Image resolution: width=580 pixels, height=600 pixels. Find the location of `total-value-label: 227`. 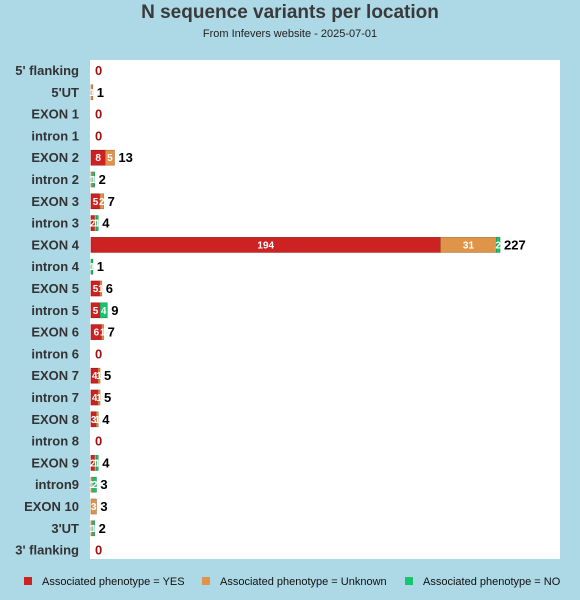

total-value-label: 227 is located at coordinates (515, 244).